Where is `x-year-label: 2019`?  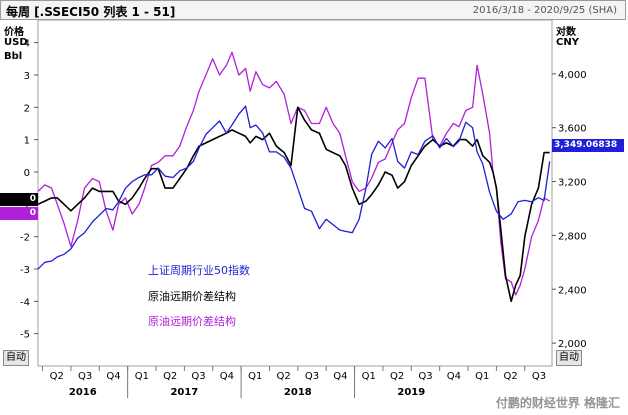
x-year-label: 2019 is located at coordinates (411, 392).